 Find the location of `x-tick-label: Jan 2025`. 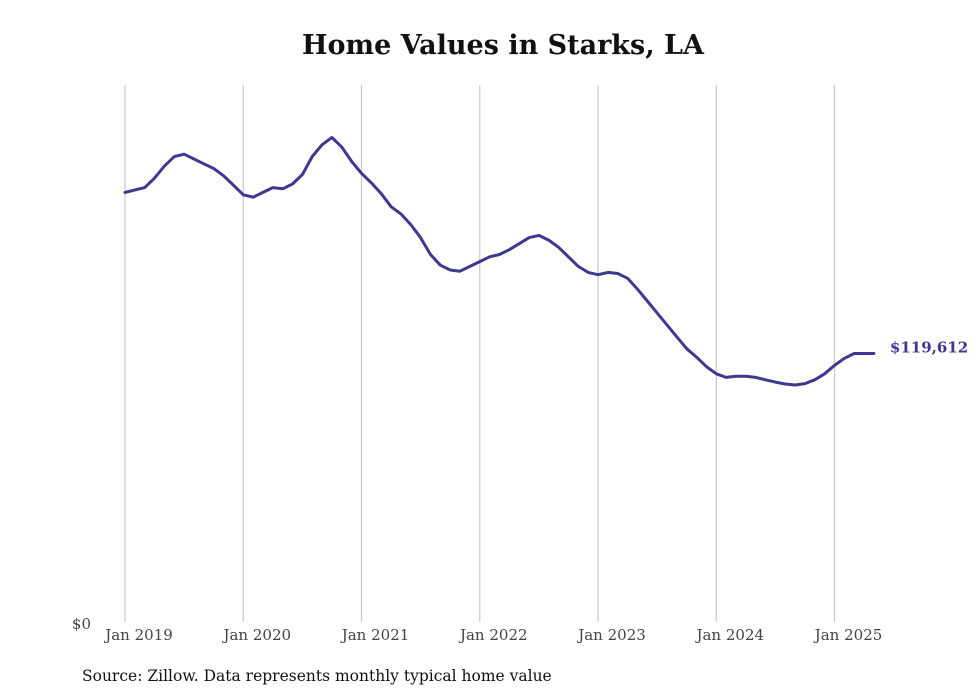

x-tick-label: Jan 2025 is located at coordinates (848, 635).